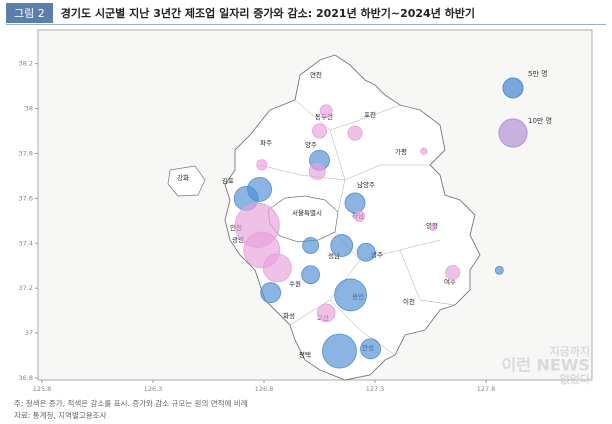 The width and height of the screenshot is (612, 424). What do you see at coordinates (26, 198) in the screenshot?
I see `y-tick-label: 37.6` at bounding box center [26, 198].